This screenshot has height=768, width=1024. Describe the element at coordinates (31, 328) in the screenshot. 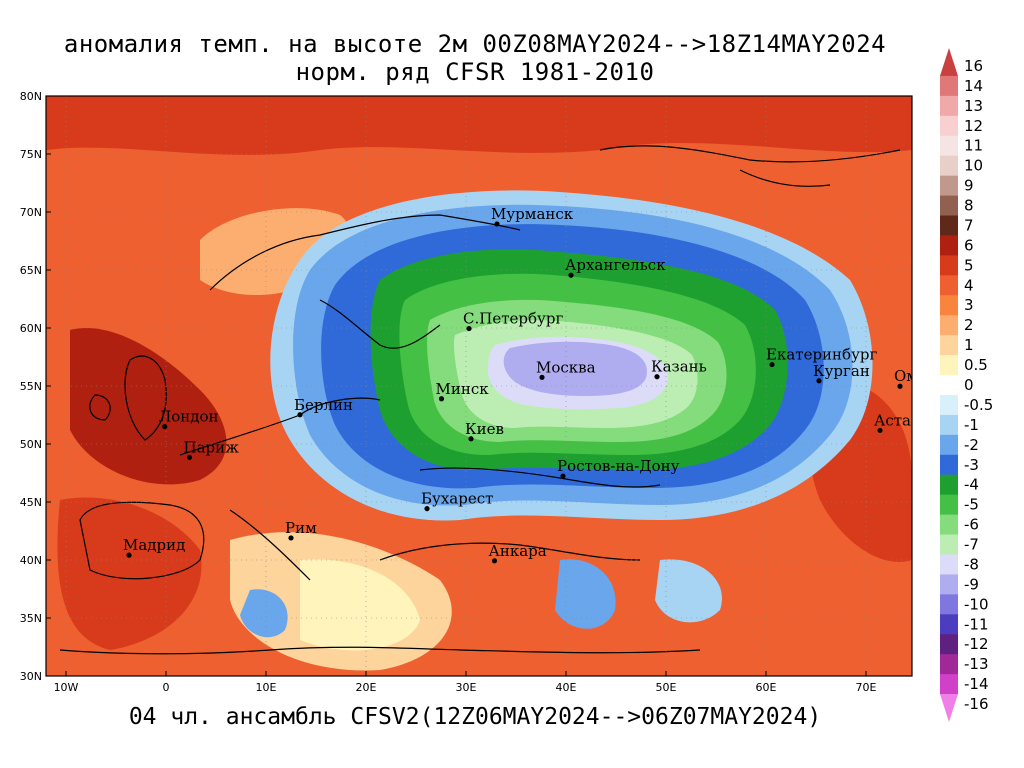

I see `lat-label: 60N` at that location.